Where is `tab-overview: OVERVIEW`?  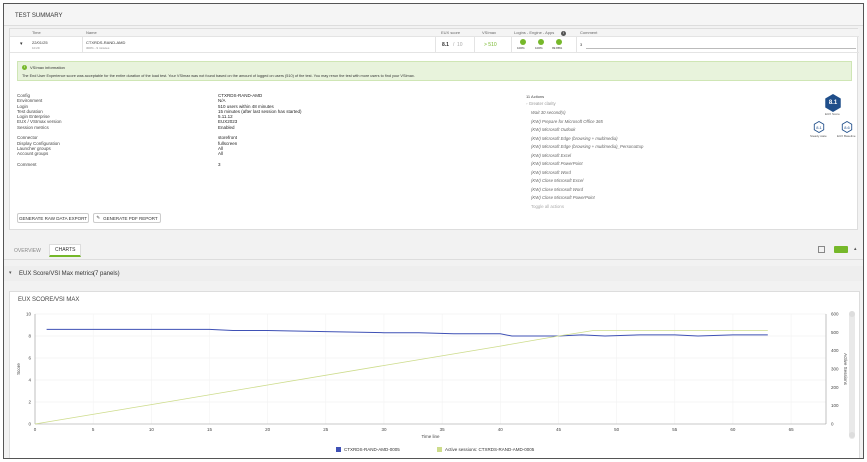
tab-overview: OVERVIEW is located at coordinates (27, 250).